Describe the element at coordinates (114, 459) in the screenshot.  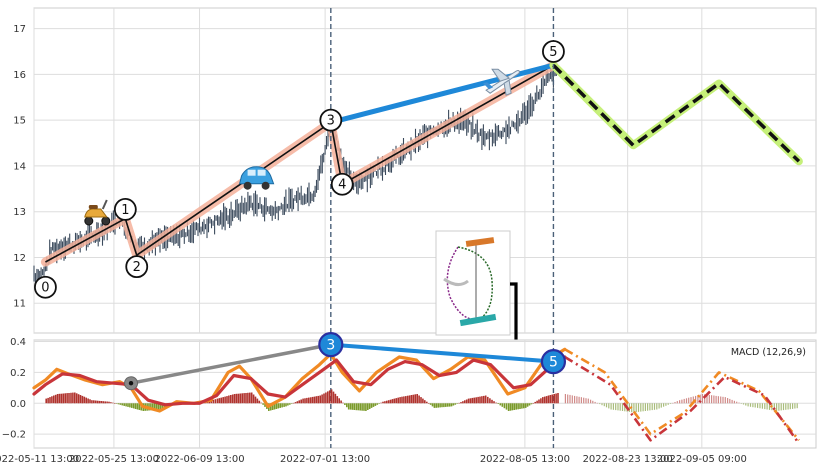
I see `x-tick-label: 2022-05-25 13:00` at that location.